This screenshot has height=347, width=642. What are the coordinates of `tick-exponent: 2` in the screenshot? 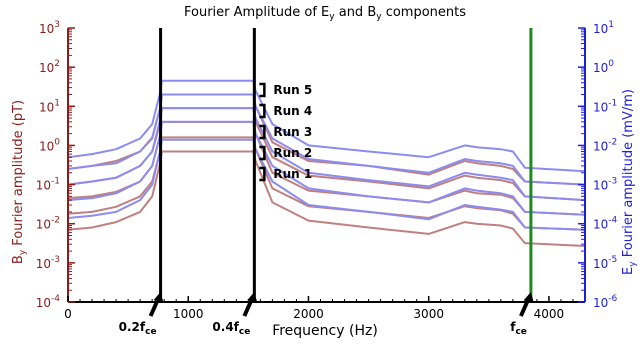 It's located at (57, 64).